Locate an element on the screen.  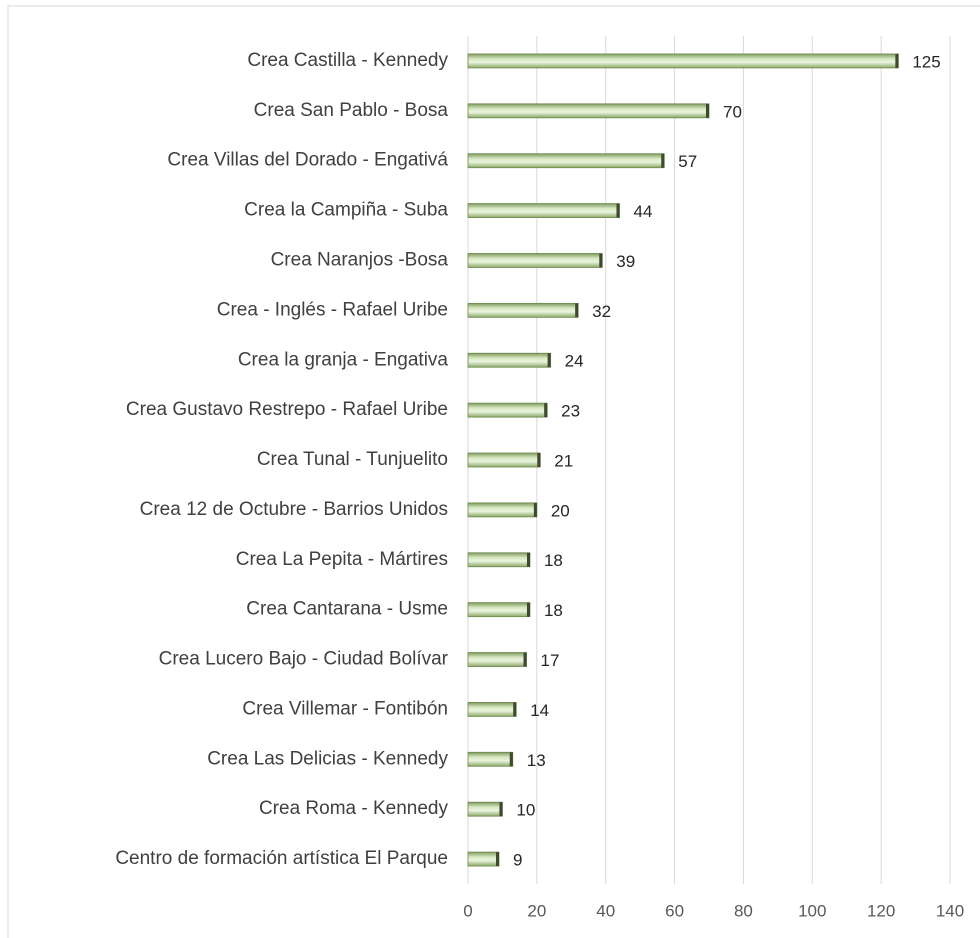
y-tick-label: Crea Lucero Bajo - Ciudad Bolívar is located at coordinates (304, 659).